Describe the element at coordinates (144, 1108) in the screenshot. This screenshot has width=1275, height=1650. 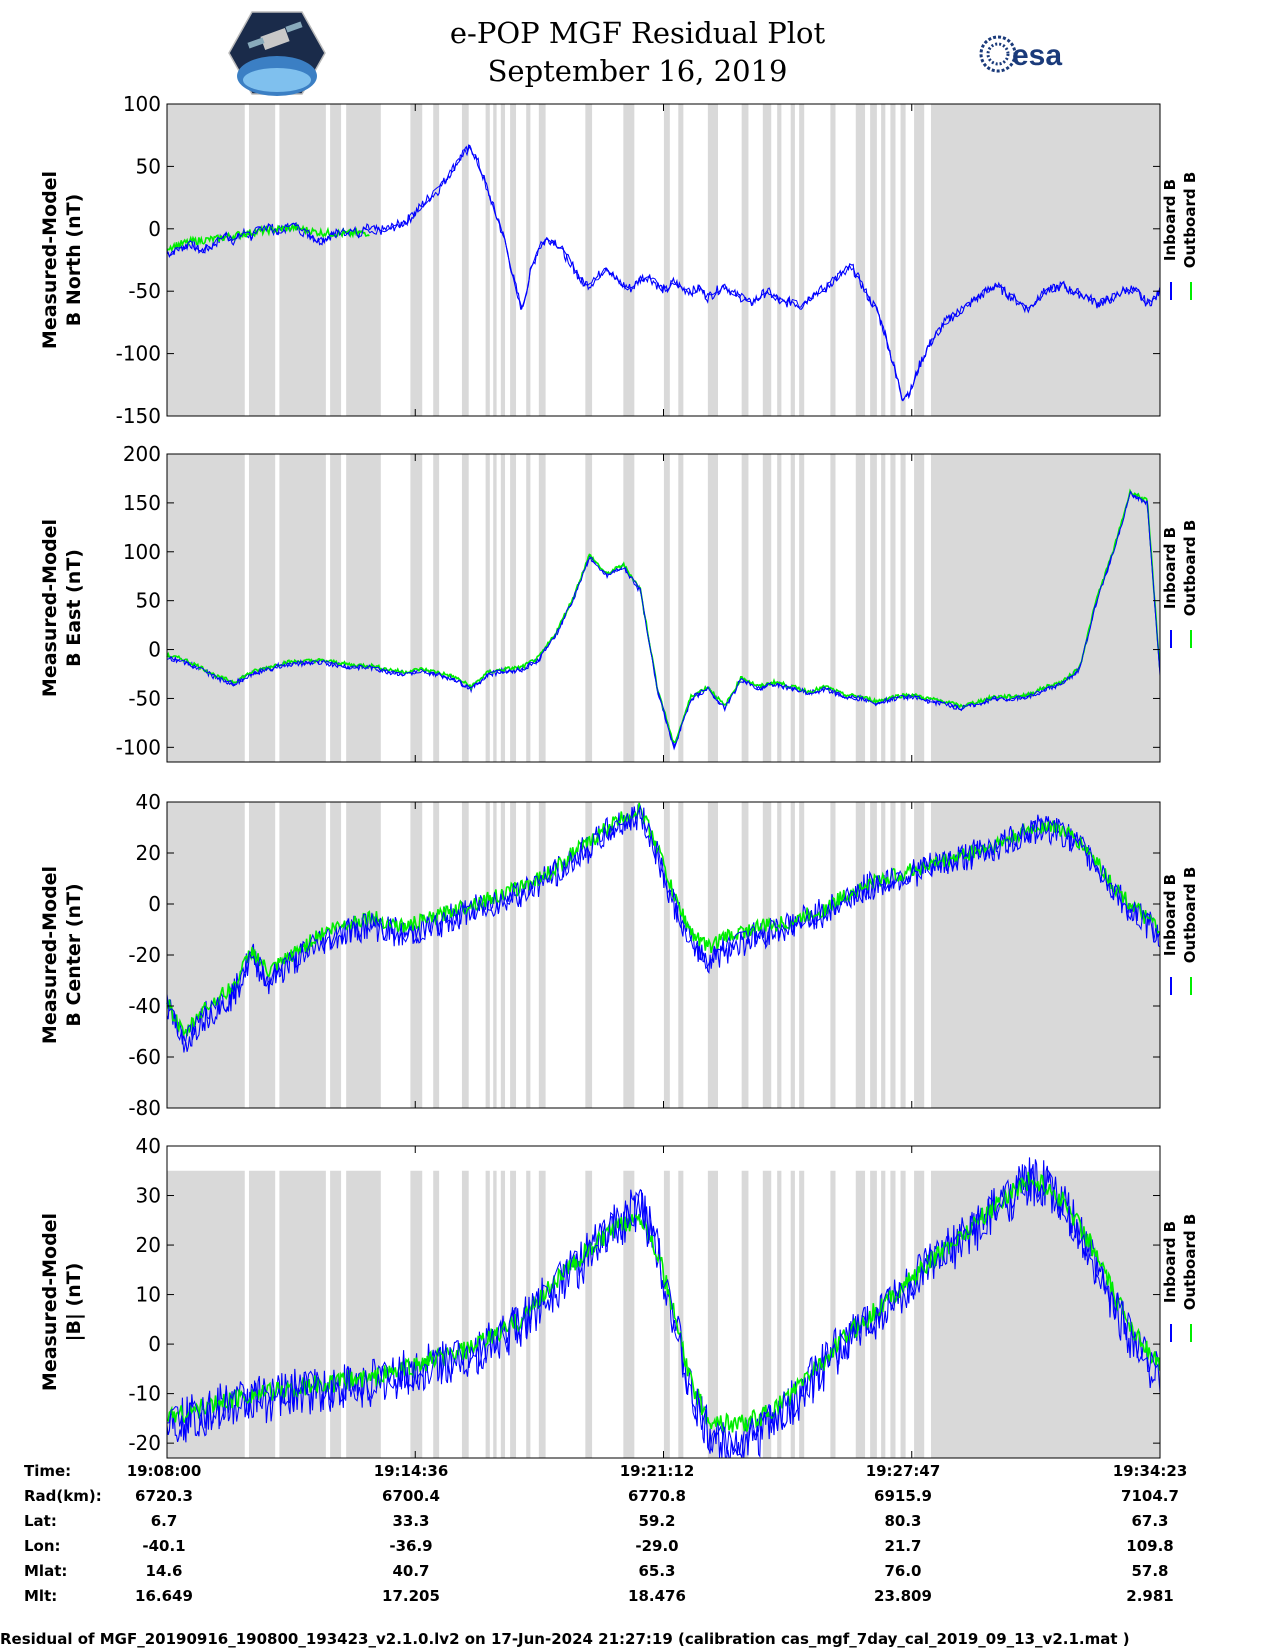
I see `y-tick-label: -80` at that location.